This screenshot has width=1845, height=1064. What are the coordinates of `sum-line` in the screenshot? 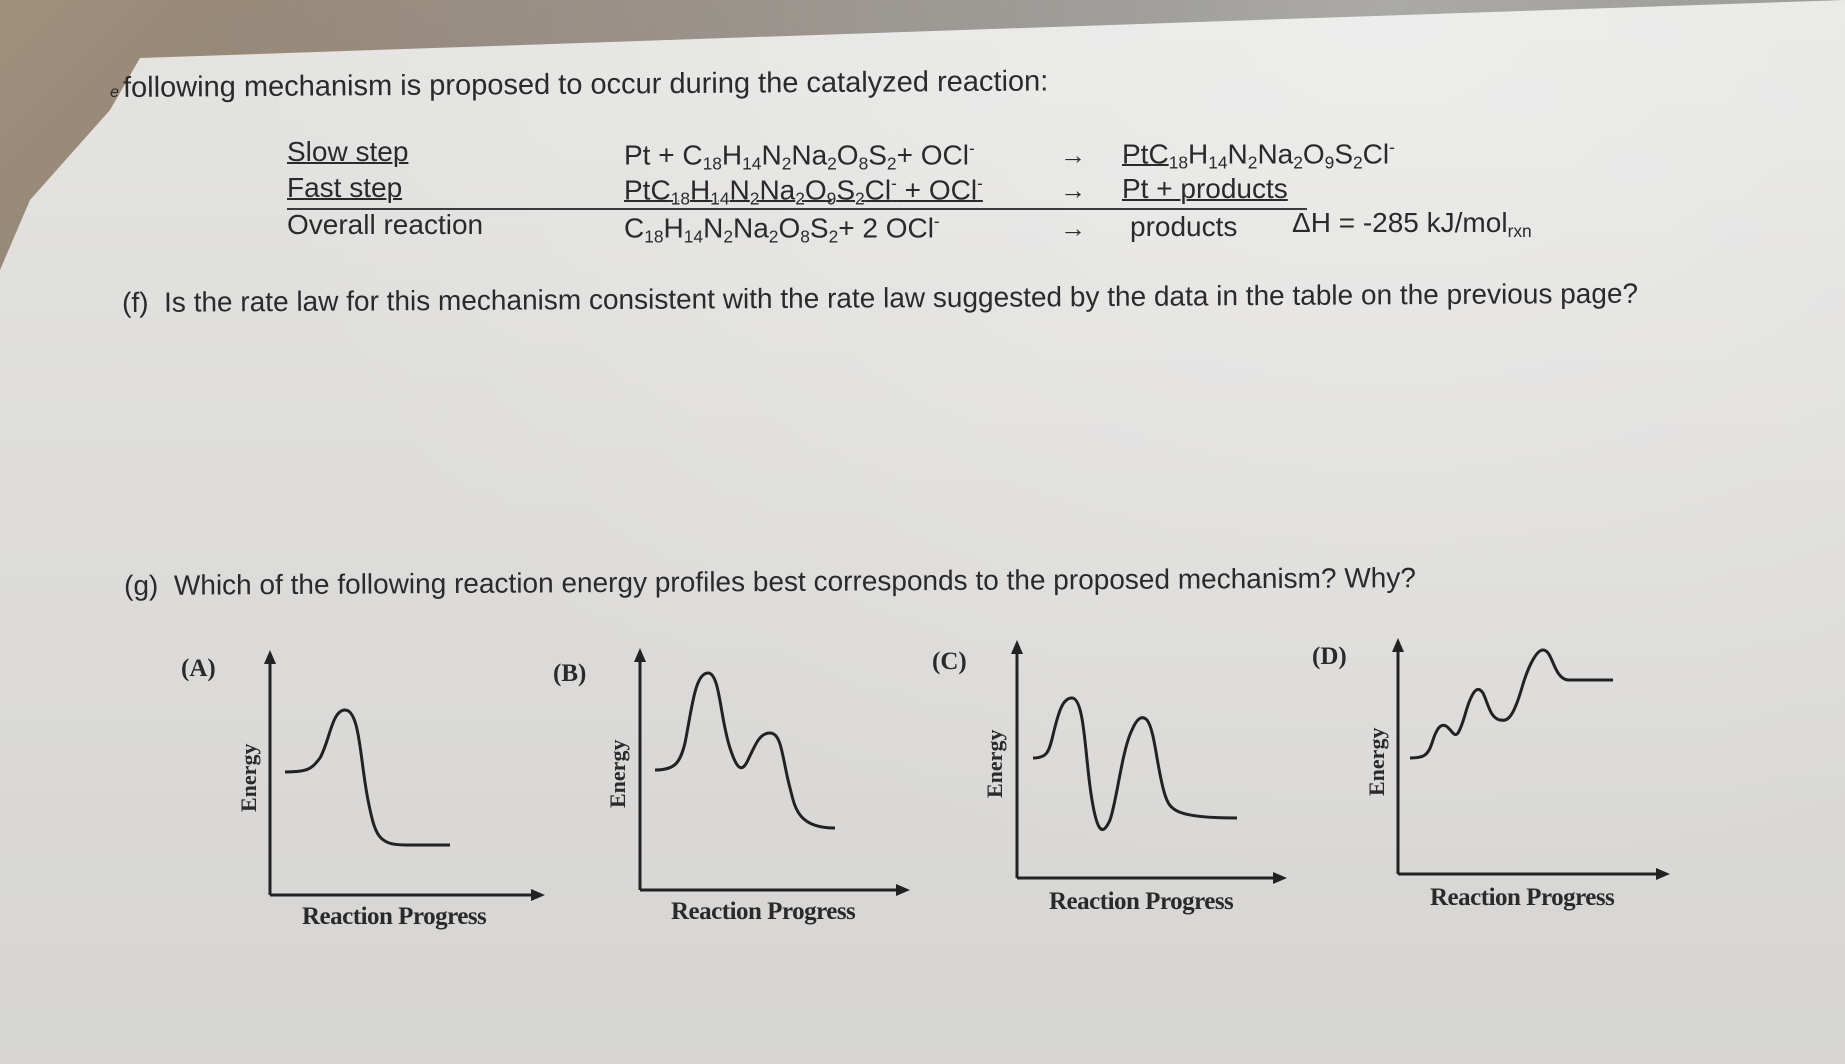 It's located at (797, 209).